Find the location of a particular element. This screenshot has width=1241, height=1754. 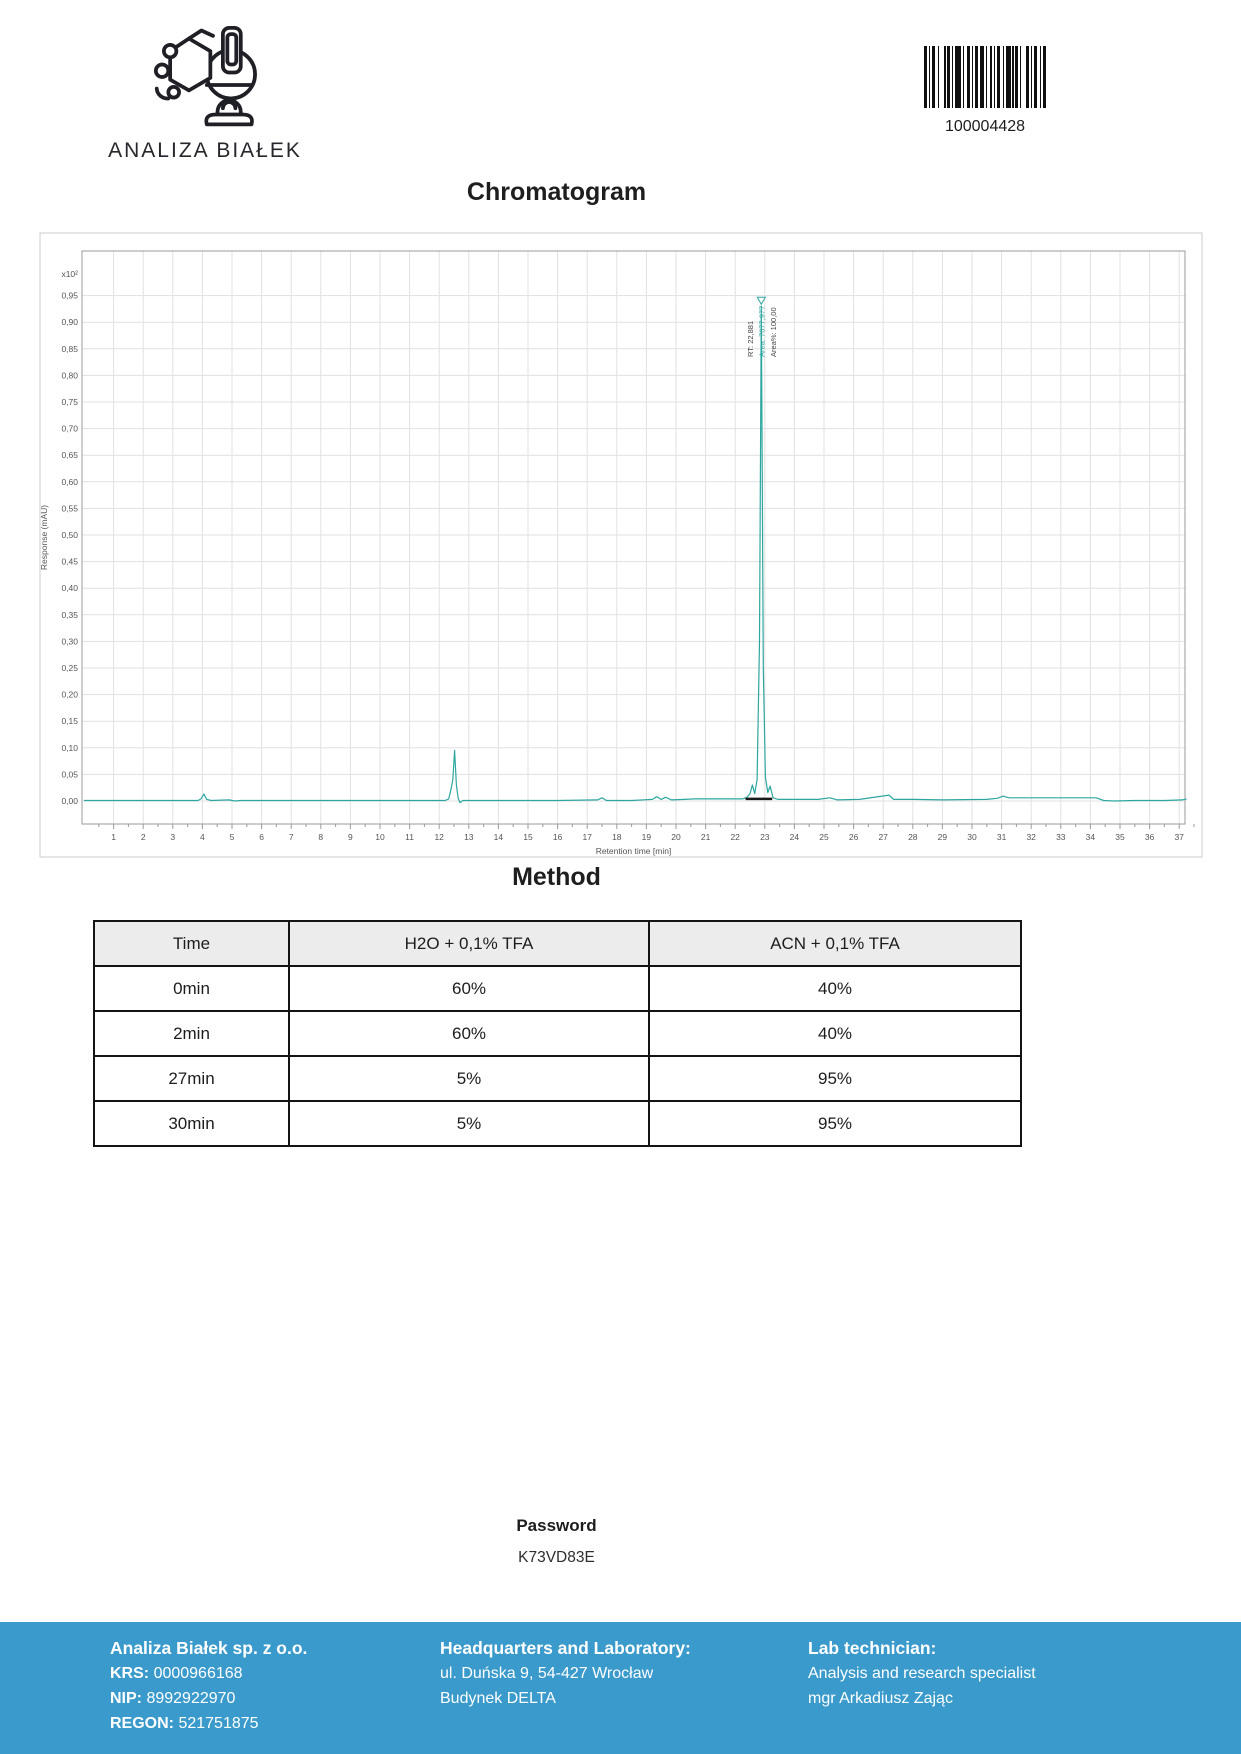

svg-text: 16 is located at coordinates (558, 837).